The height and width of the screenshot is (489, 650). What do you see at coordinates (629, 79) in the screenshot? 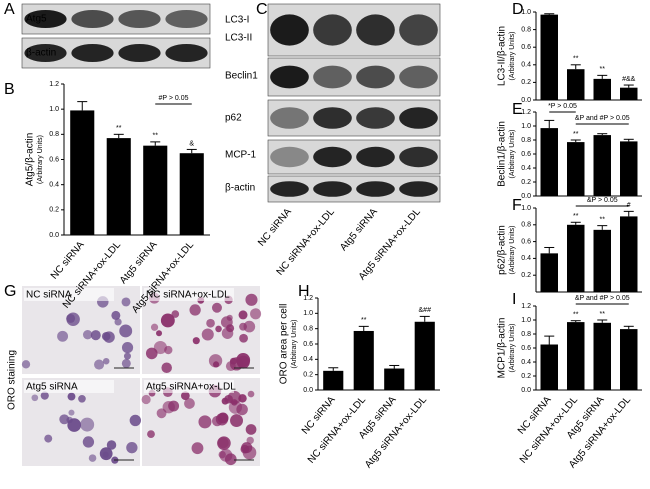
I see `significance: #&&` at bounding box center [629, 79].